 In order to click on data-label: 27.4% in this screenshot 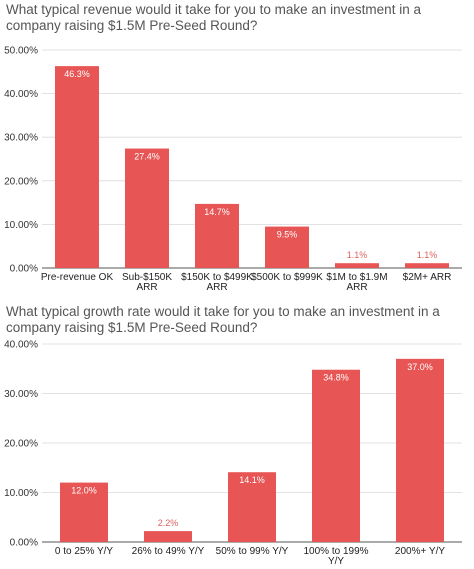, I will do `click(147, 157)`.